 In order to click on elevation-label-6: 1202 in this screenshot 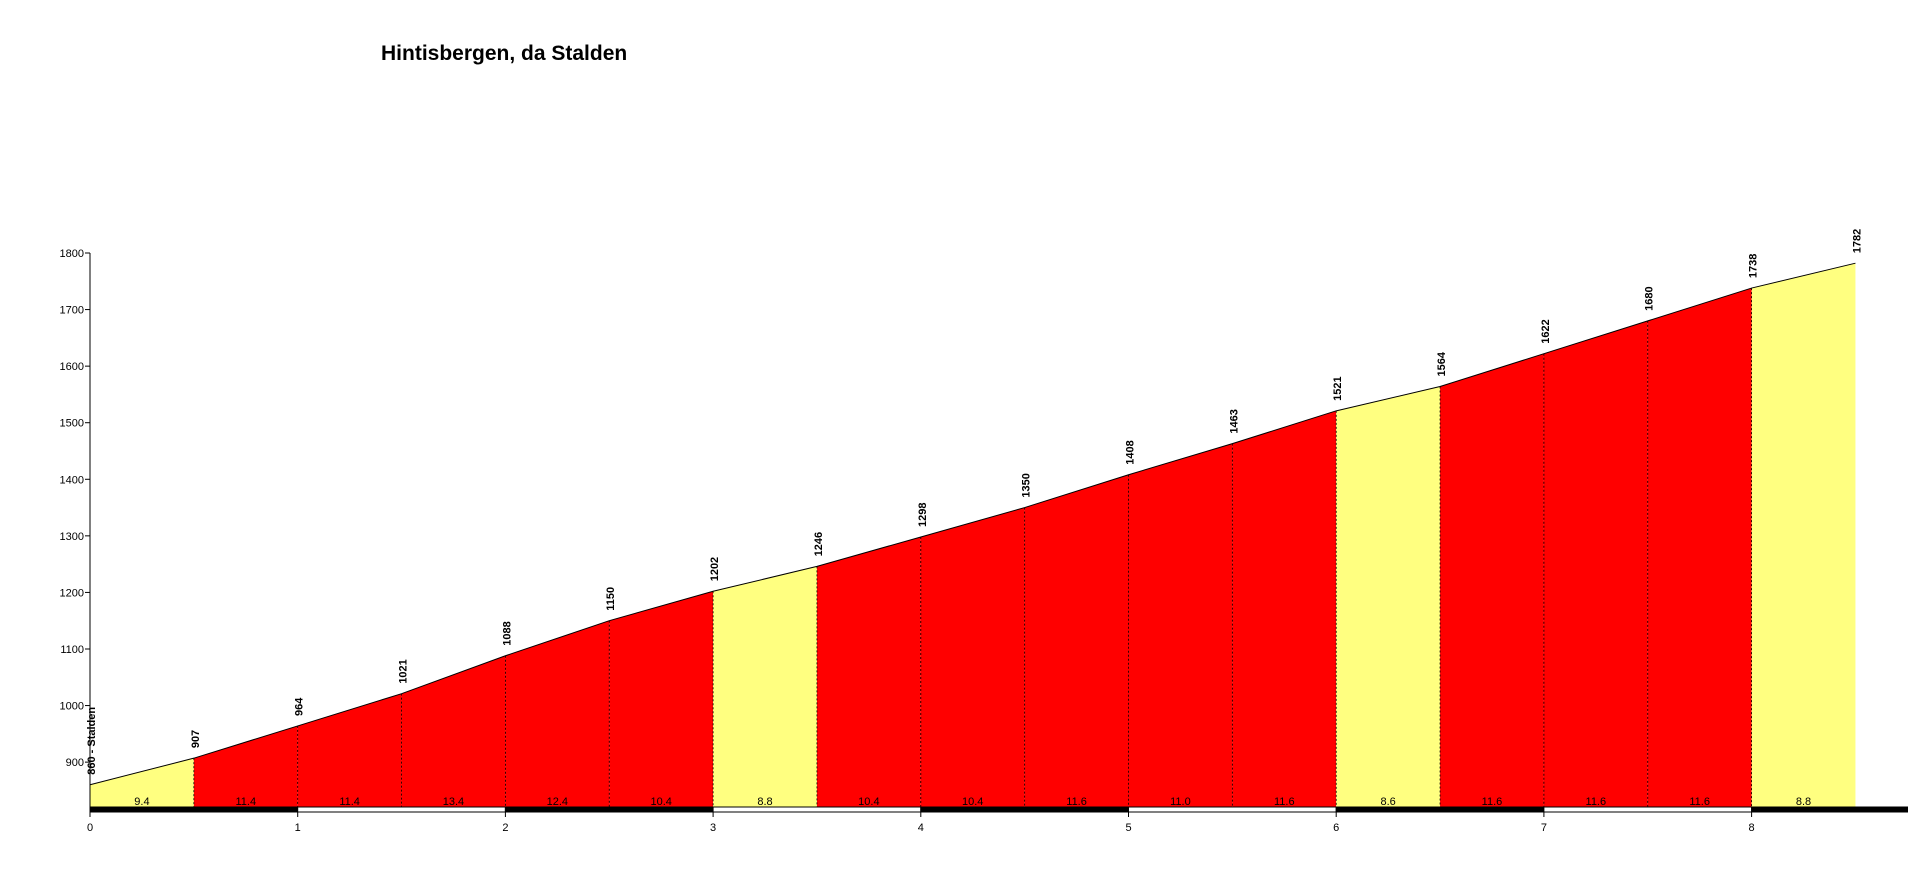, I will do `click(715, 569)`.